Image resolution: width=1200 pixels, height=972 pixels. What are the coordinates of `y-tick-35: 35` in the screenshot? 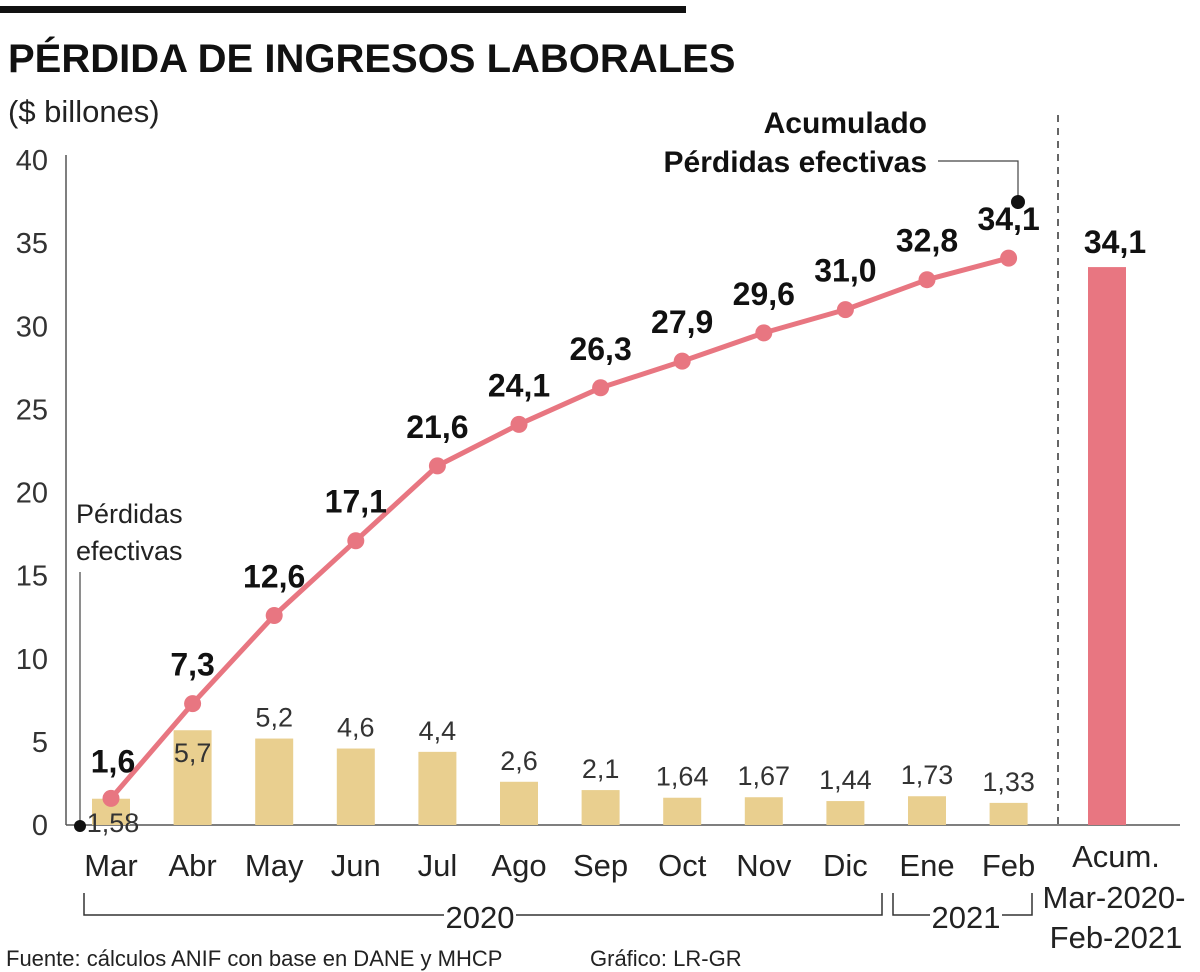 It's located at (32, 244).